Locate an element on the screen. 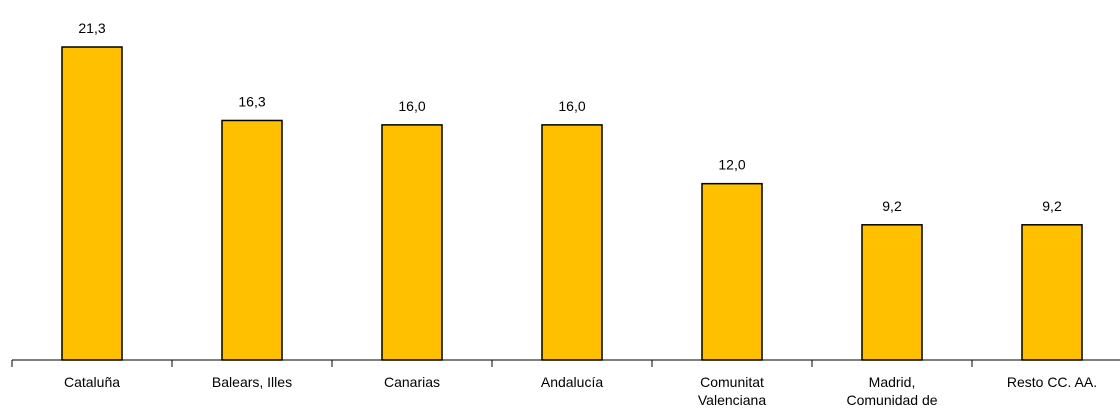 Image resolution: width=1120 pixels, height=410 pixels. data-label: 16,3 is located at coordinates (251, 101).